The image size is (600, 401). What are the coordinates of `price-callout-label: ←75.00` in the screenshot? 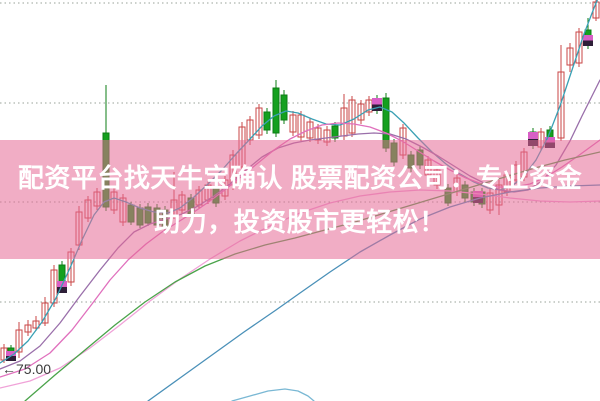 It's located at (27, 369).